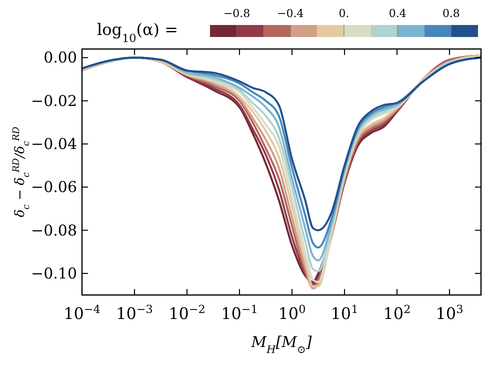  I want to click on x-tick-label: 10$^{−2}$, so click(187, 312).